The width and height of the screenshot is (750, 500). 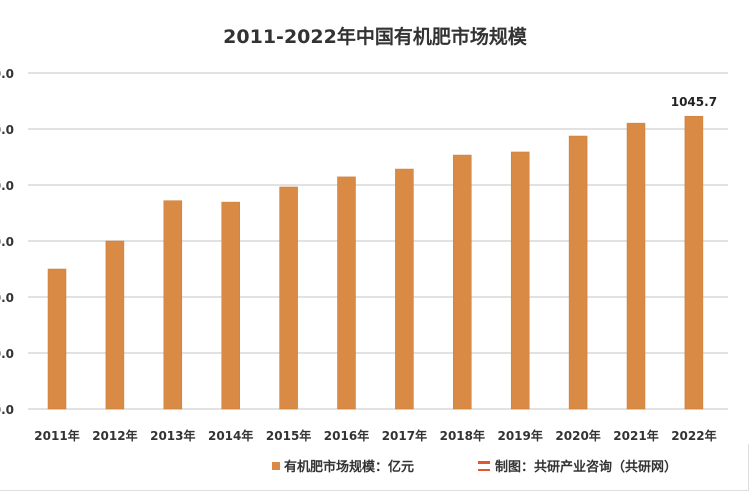 I want to click on credit-text: 制图：共研产业咨询（共研网）, so click(x=586, y=467).